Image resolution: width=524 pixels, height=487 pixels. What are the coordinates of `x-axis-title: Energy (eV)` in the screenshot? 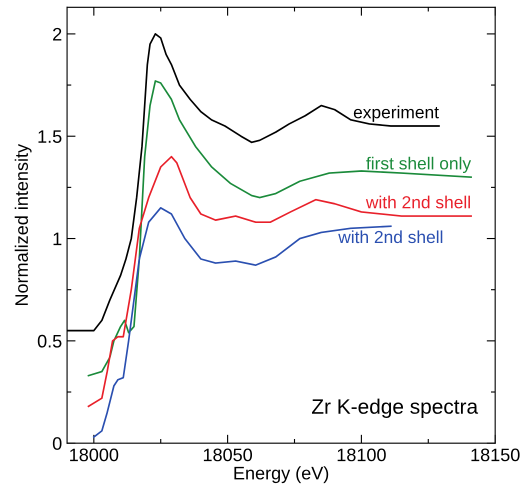 It's located at (281, 475).